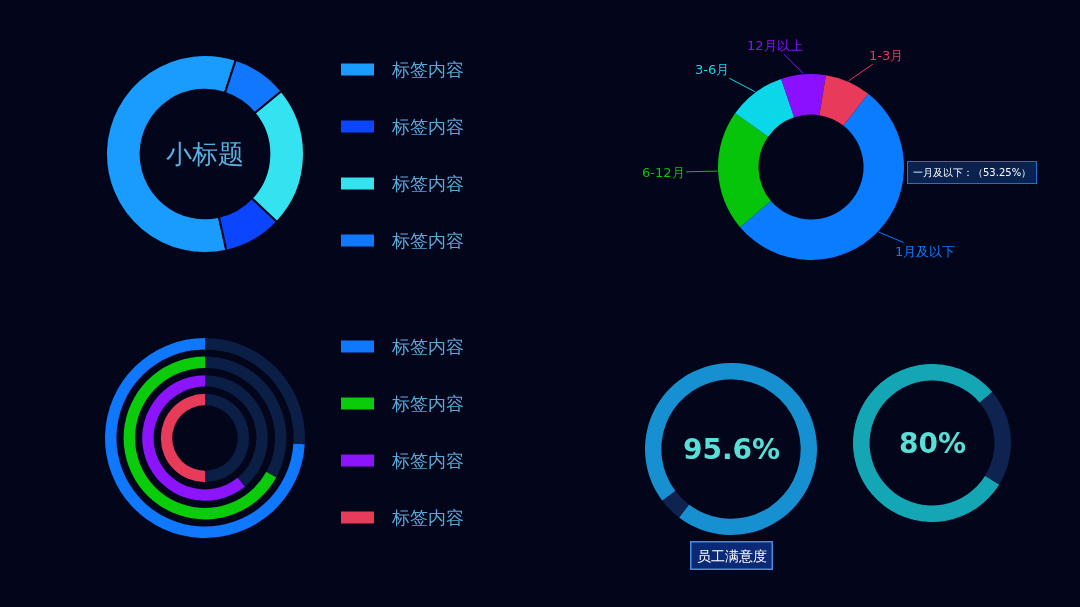  I want to click on data-label: 95.6%, so click(732, 449).